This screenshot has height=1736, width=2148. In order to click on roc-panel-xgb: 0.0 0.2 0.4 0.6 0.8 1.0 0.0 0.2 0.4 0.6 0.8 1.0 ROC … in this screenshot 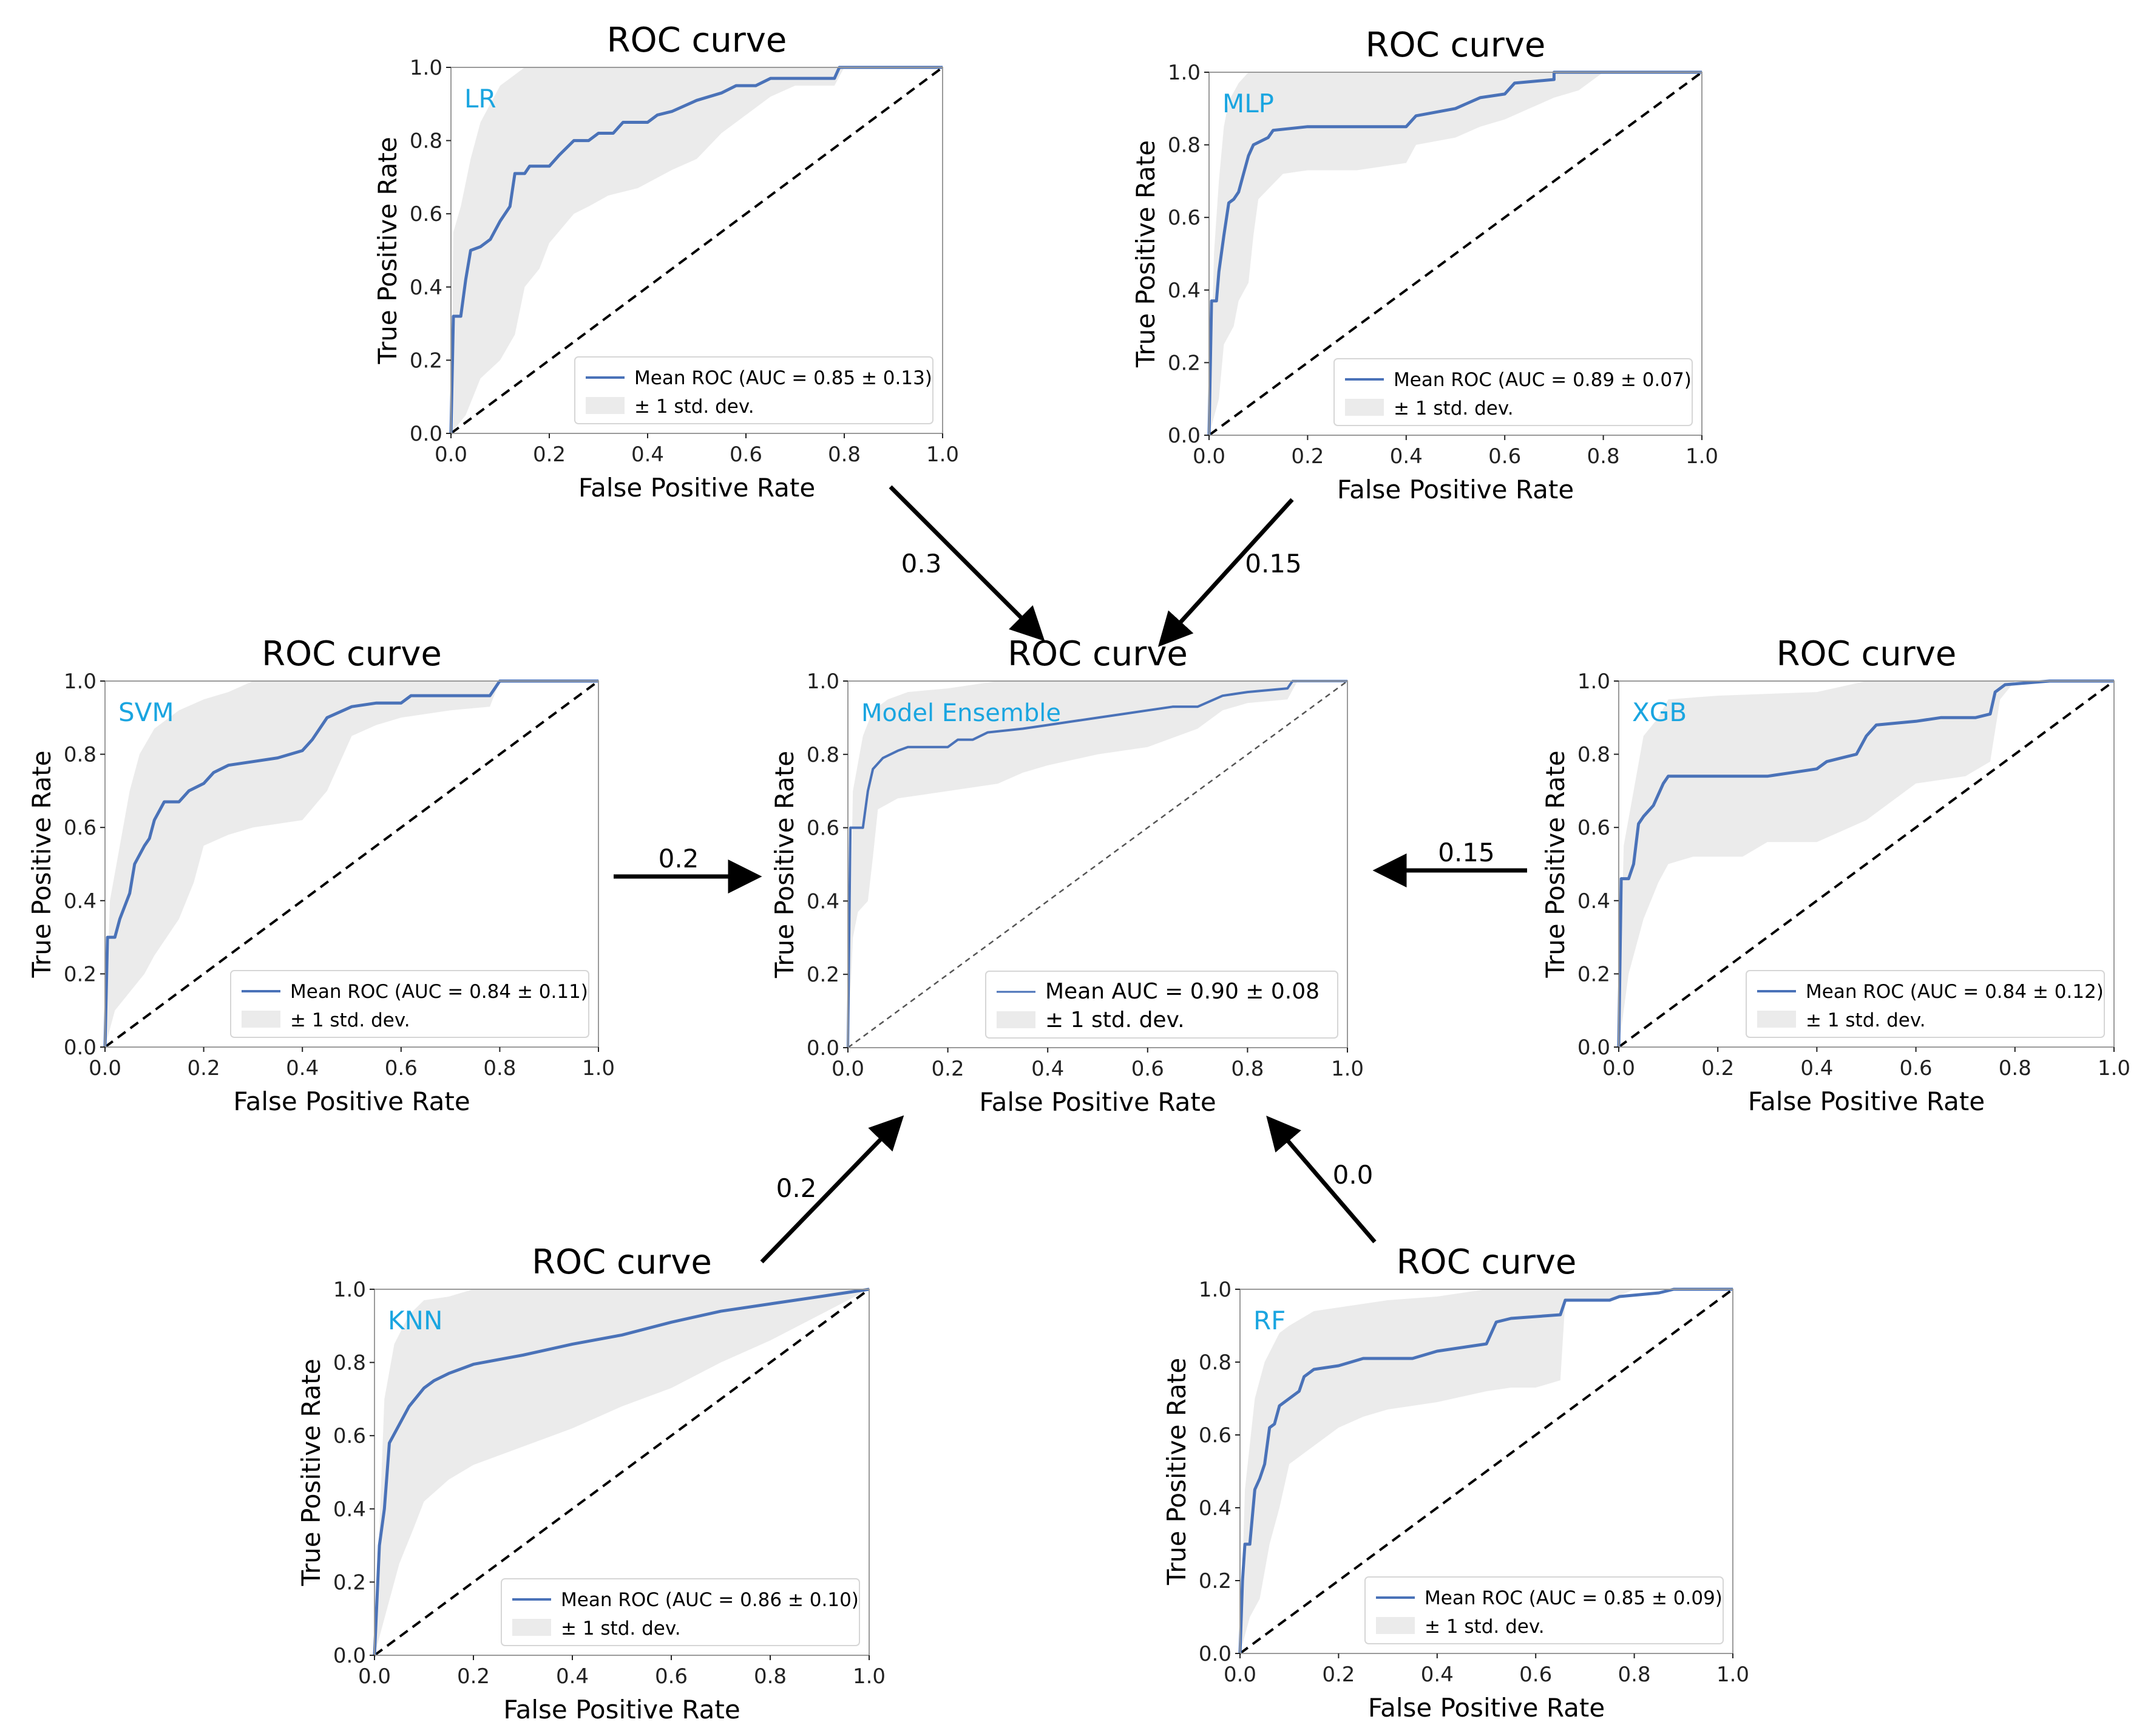, I will do `click(1835, 875)`.